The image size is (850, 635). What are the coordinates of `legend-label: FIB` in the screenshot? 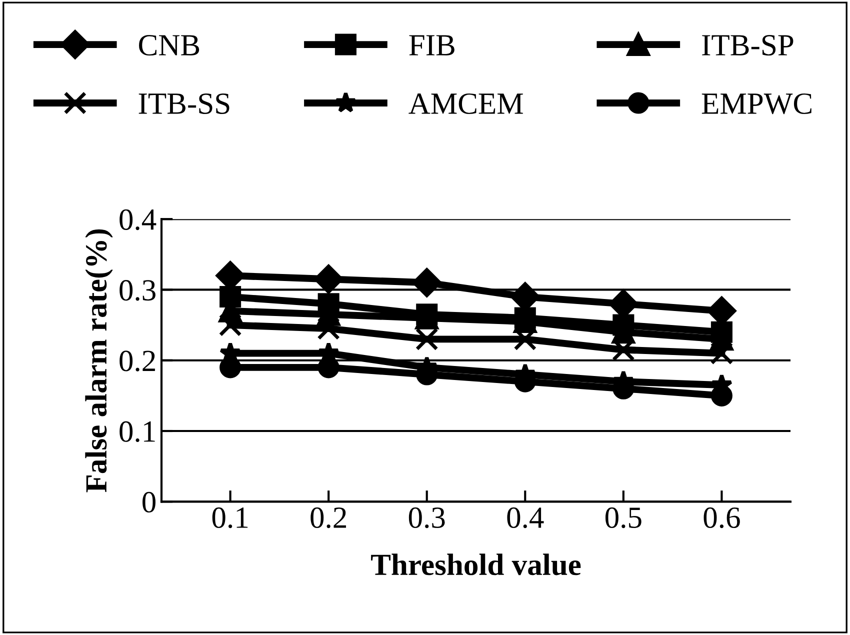 It's located at (431, 45).